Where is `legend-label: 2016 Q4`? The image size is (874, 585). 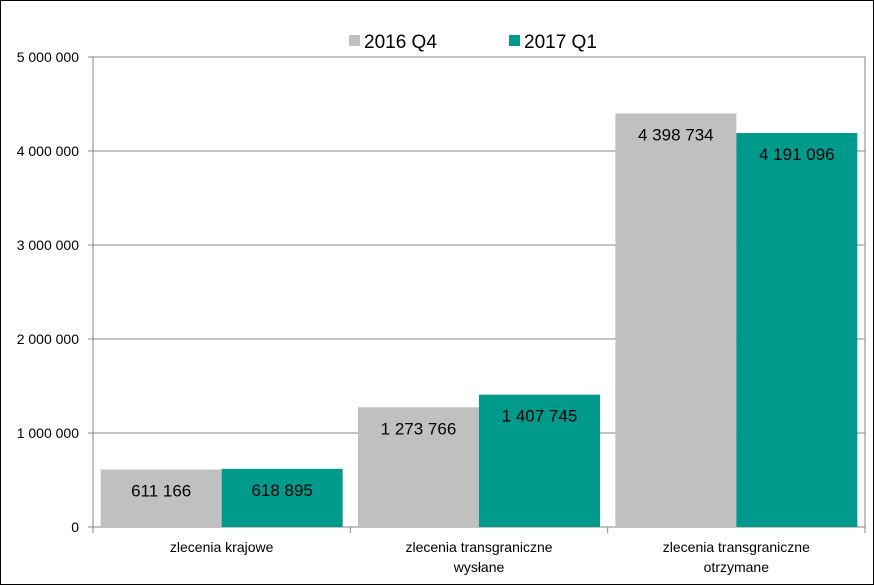 legend-label: 2016 Q4 is located at coordinates (400, 42).